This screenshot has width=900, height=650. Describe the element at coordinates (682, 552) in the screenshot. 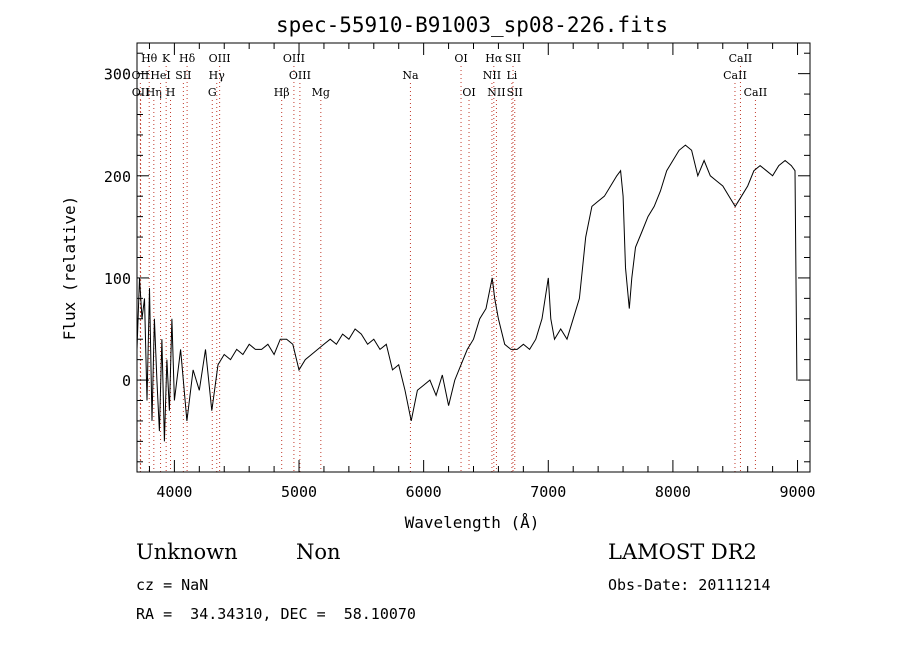

I see `survey-label: LAMOST DR2` at that location.